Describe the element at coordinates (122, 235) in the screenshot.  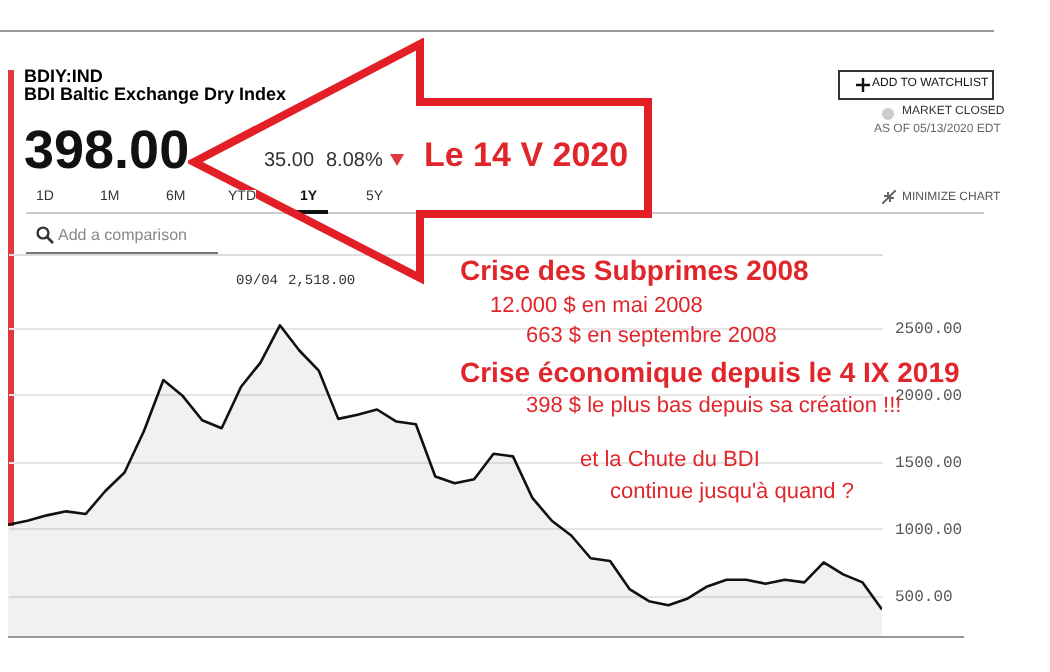
I see `text: Add a comparison` at that location.